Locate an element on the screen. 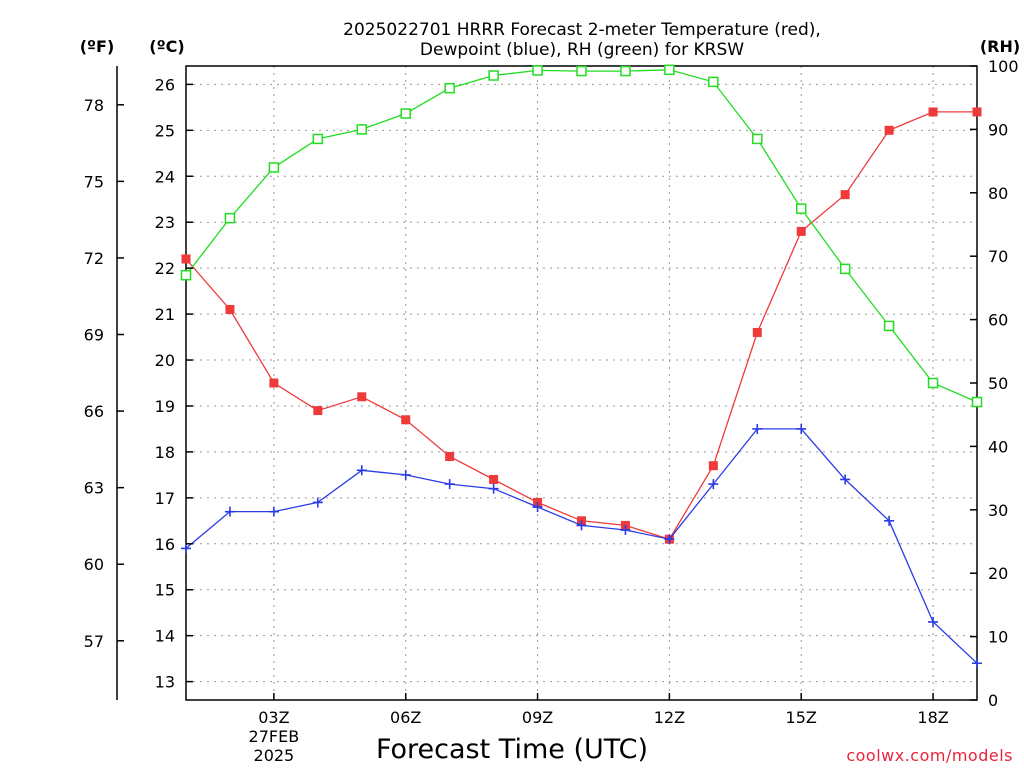 This screenshot has height=768, width=1024. celsius-tick-label: 18 is located at coordinates (165, 452).